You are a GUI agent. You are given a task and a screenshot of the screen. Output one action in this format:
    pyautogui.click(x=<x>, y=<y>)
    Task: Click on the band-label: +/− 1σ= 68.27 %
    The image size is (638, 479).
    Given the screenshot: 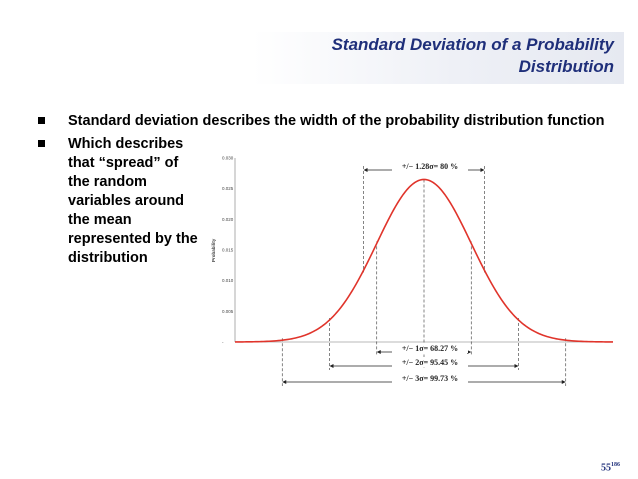 What is the action you would take?
    pyautogui.click(x=430, y=348)
    